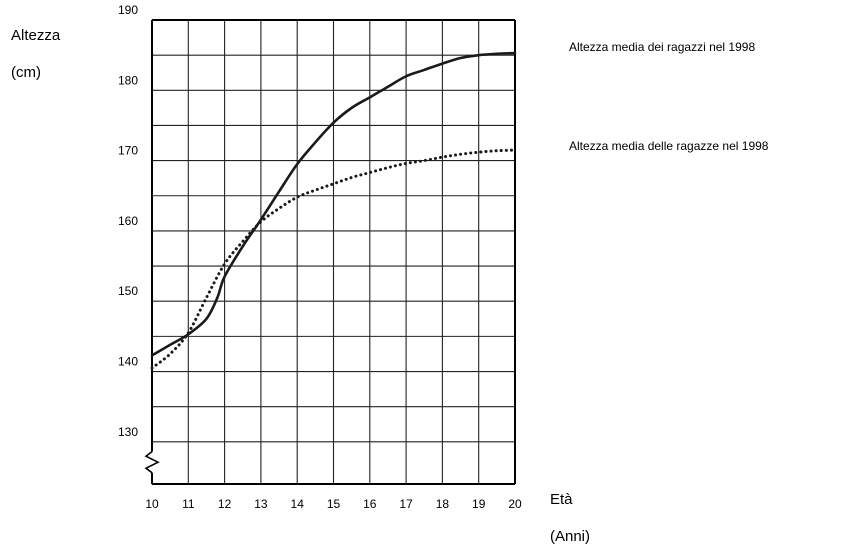 The width and height of the screenshot is (841, 547). I want to click on y-tick-label: 170, so click(128, 151).